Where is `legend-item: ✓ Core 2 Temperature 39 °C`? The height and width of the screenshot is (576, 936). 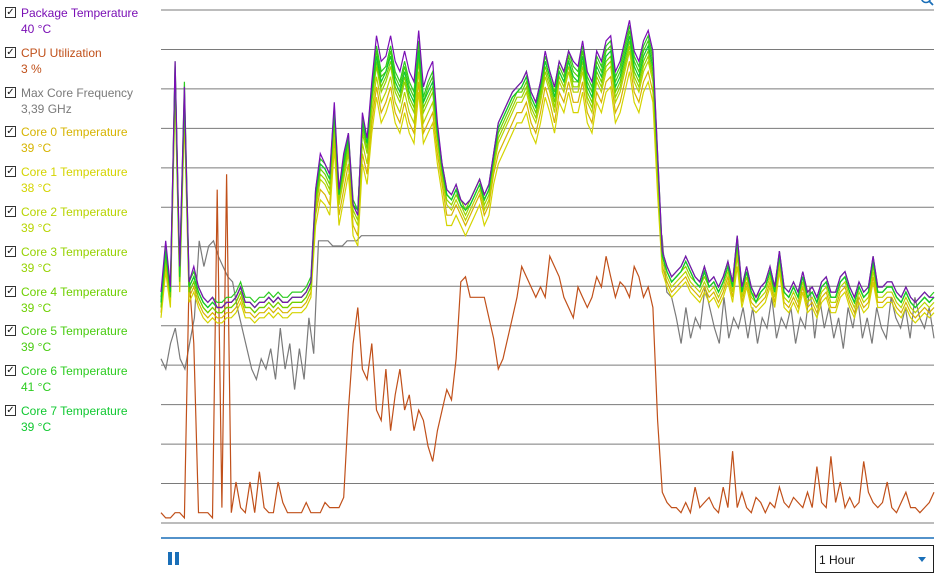
legend-item: ✓ Core 2 Temperature 39 °C is located at coordinates (82, 225).